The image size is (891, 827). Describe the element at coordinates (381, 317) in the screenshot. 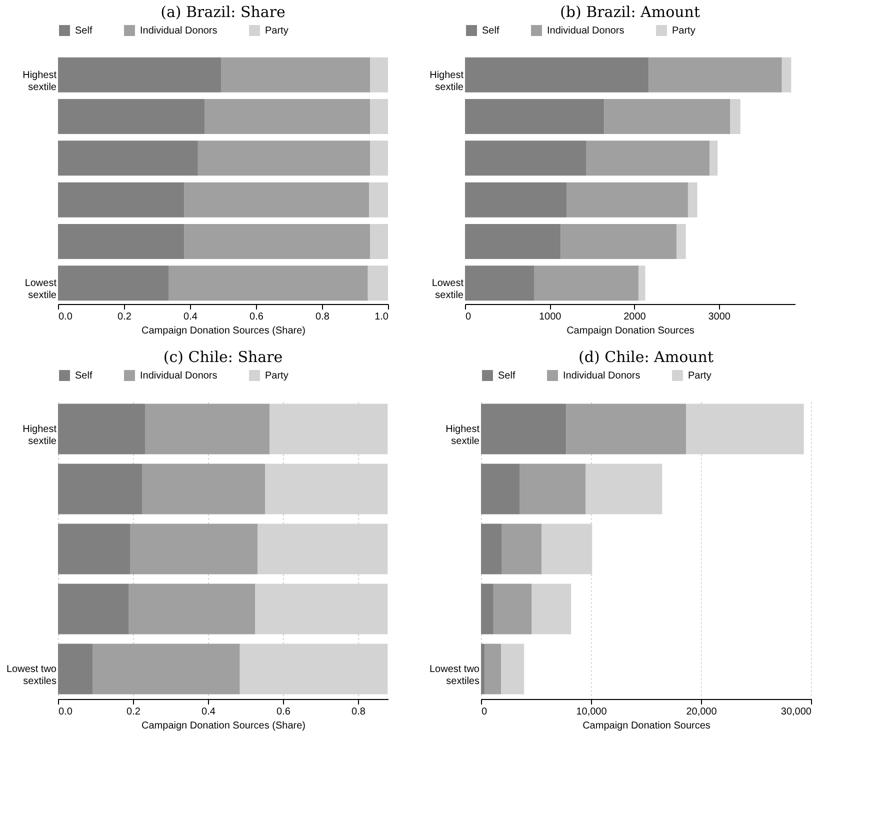

I see `x-tick-label: 1.0` at that location.